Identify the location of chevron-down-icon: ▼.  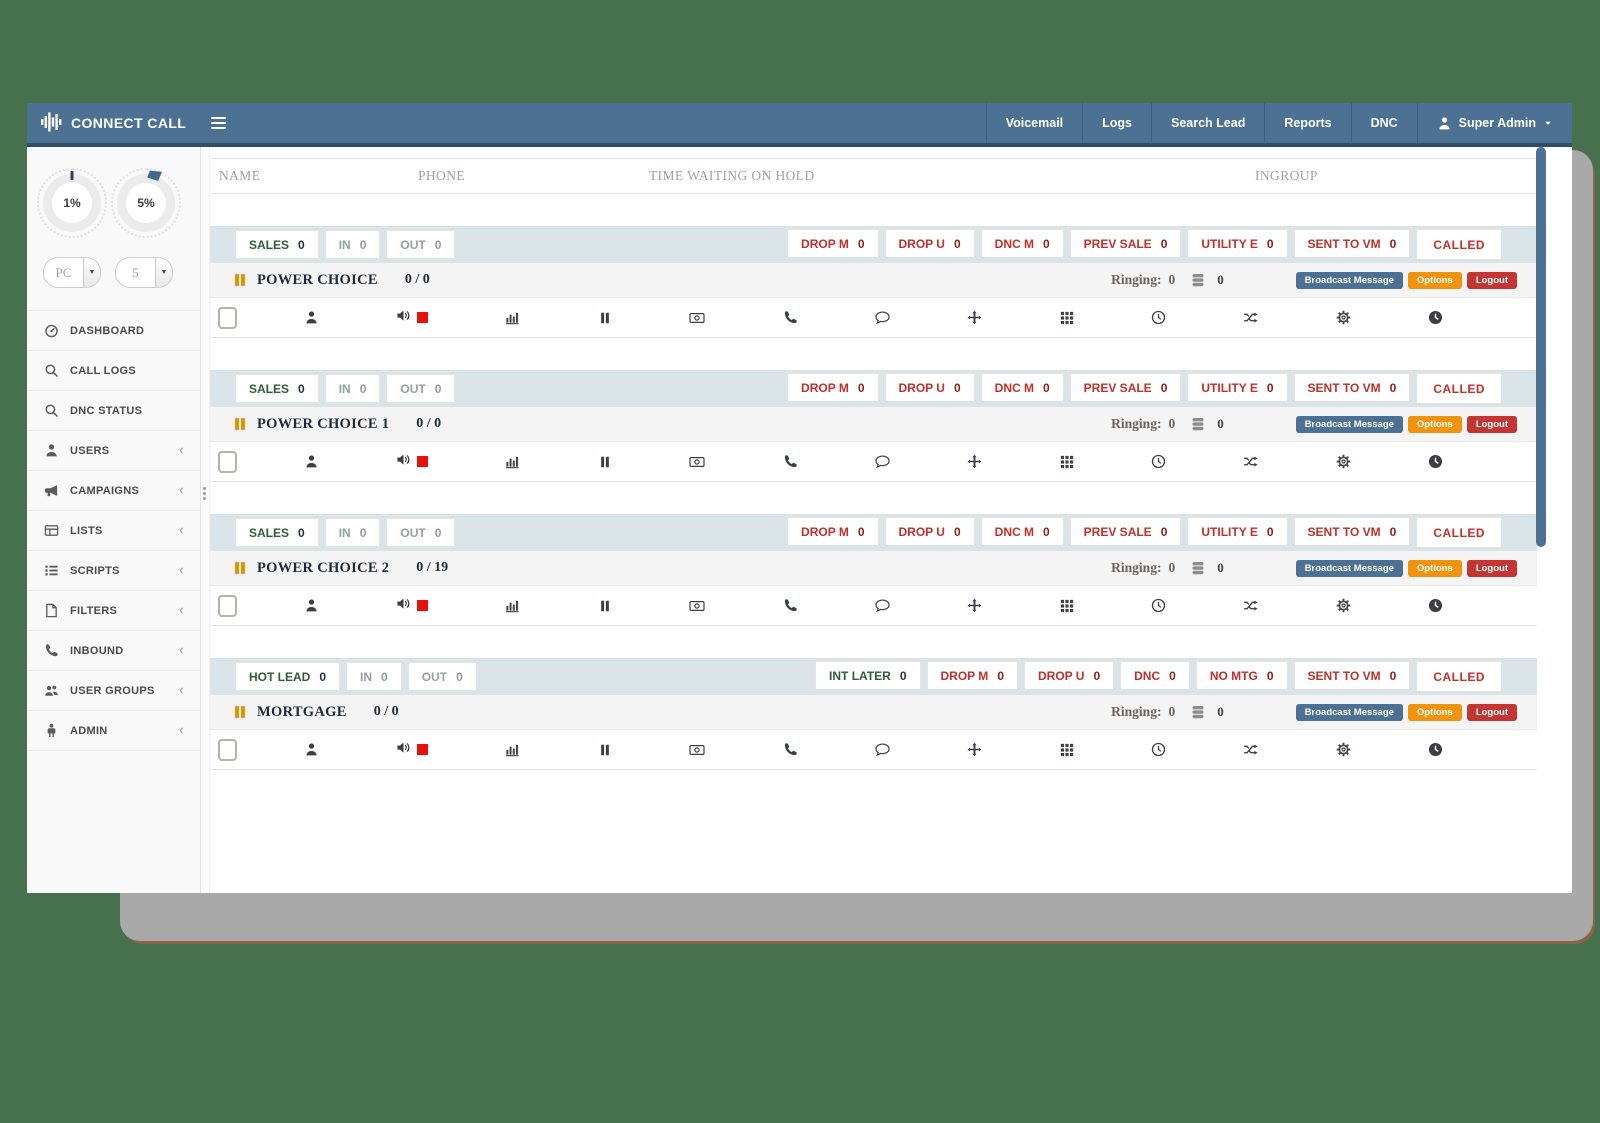
(91, 272).